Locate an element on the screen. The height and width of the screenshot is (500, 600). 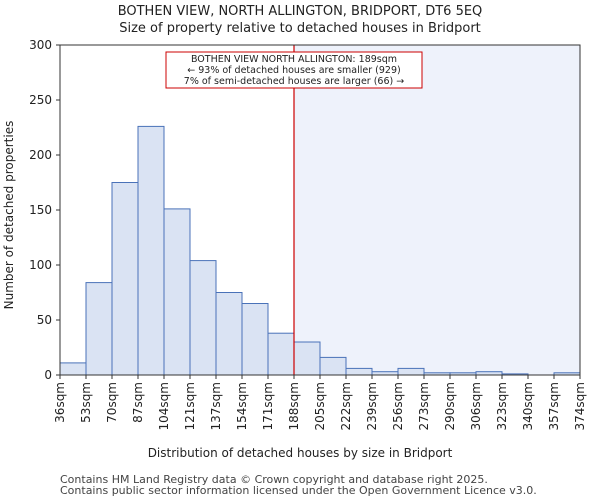
y-tick-label: 150 is located at coordinates (40, 210).